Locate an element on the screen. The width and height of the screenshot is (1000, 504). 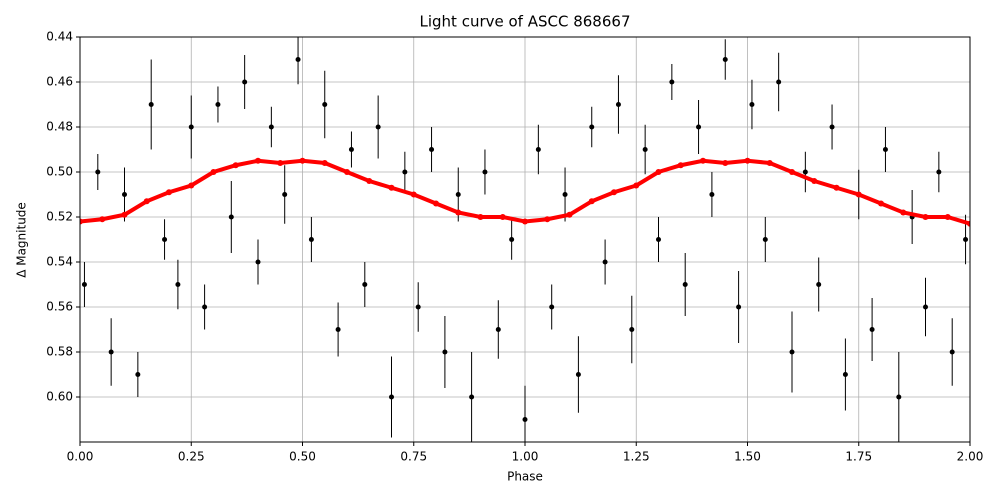
x-tick-label: 0.50 is located at coordinates (302, 457).